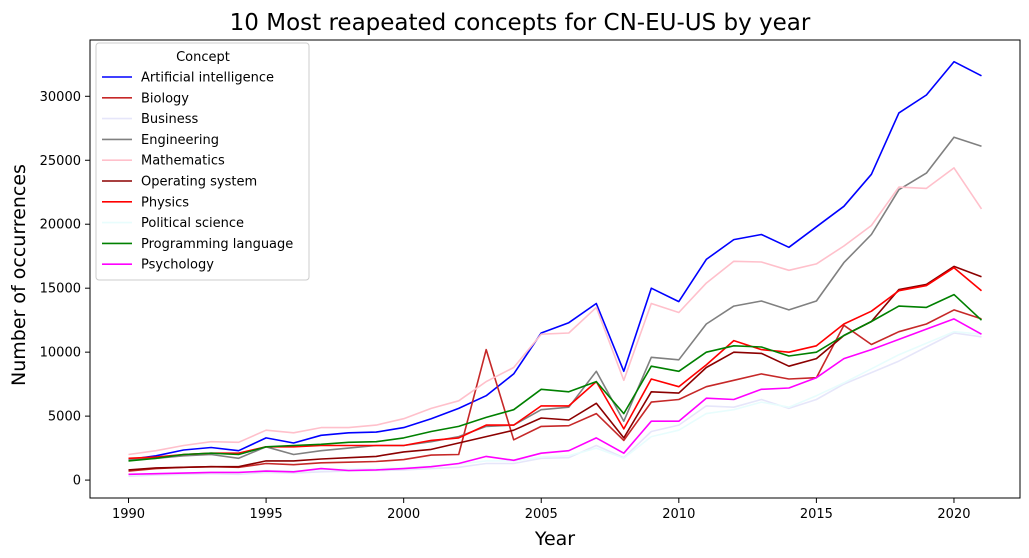 This screenshot has height=558, width=1029. What do you see at coordinates (678, 514) in the screenshot?
I see `x-tick-label: 2010` at bounding box center [678, 514].